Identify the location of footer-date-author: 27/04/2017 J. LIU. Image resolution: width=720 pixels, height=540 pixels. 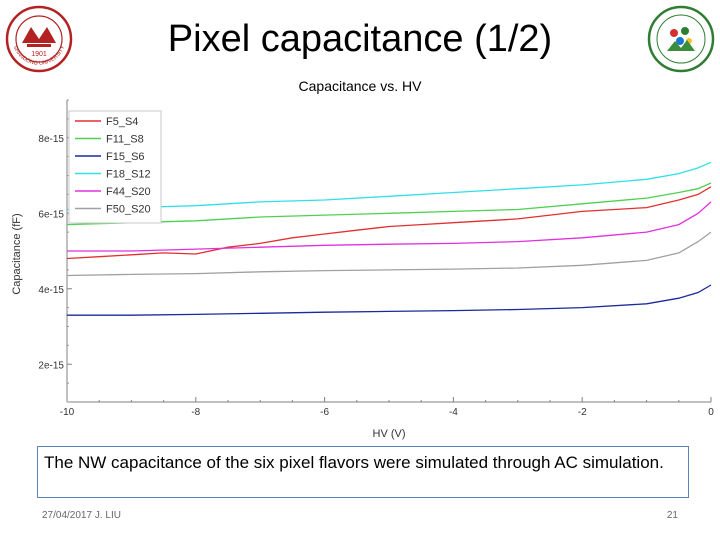
(81, 515).